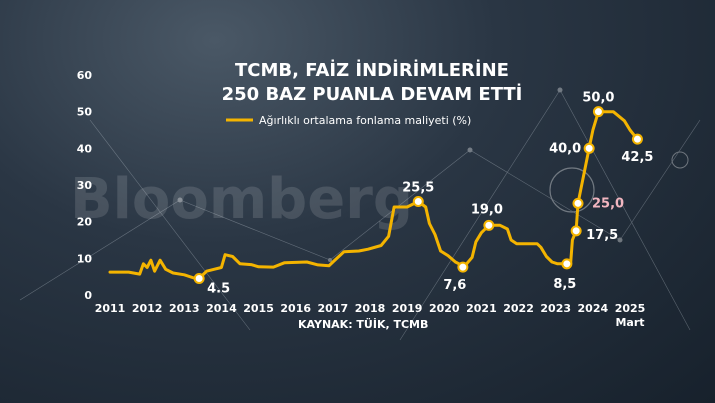 Image resolution: width=715 pixels, height=403 pixels. What do you see at coordinates (608, 203) in the screenshot?
I see `data-label: 25,0` at bounding box center [608, 203].